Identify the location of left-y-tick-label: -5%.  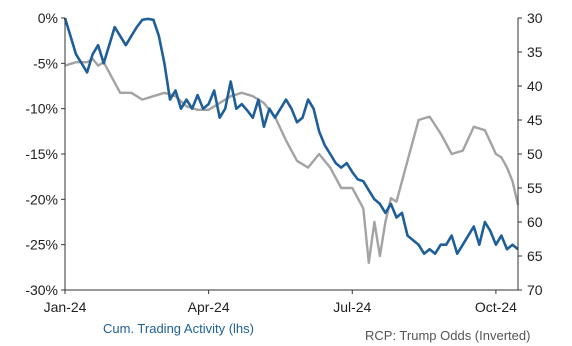
(45, 63).